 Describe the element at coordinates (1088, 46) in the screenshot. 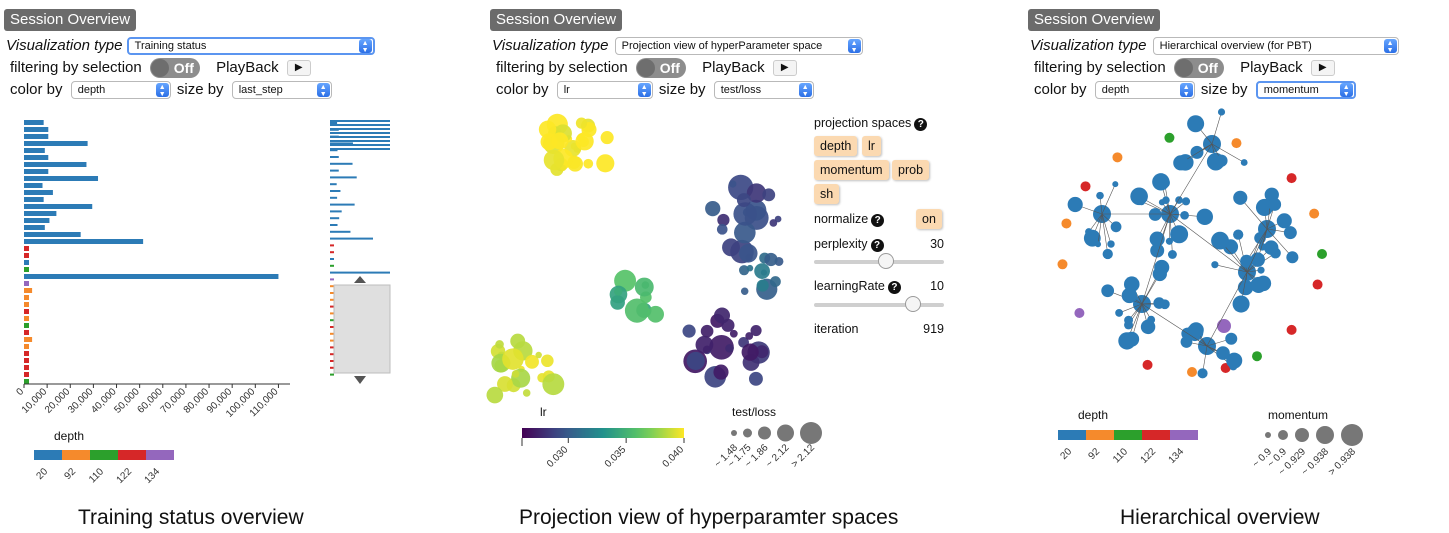

I see `vis-type-label: Visualization type` at that location.